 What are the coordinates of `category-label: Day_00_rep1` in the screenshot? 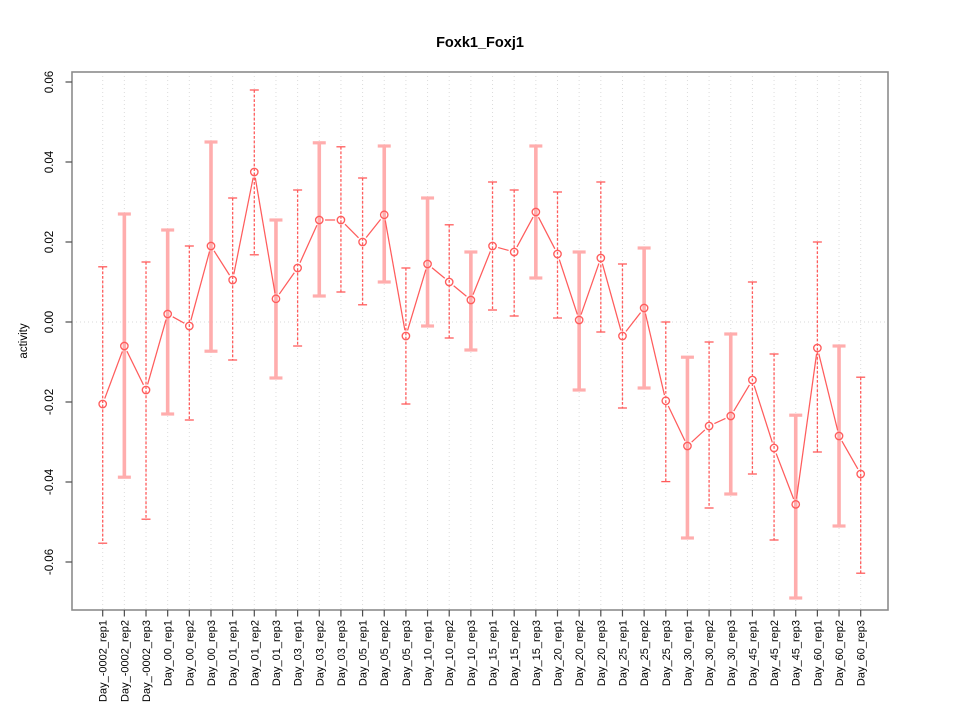 It's located at (169, 653).